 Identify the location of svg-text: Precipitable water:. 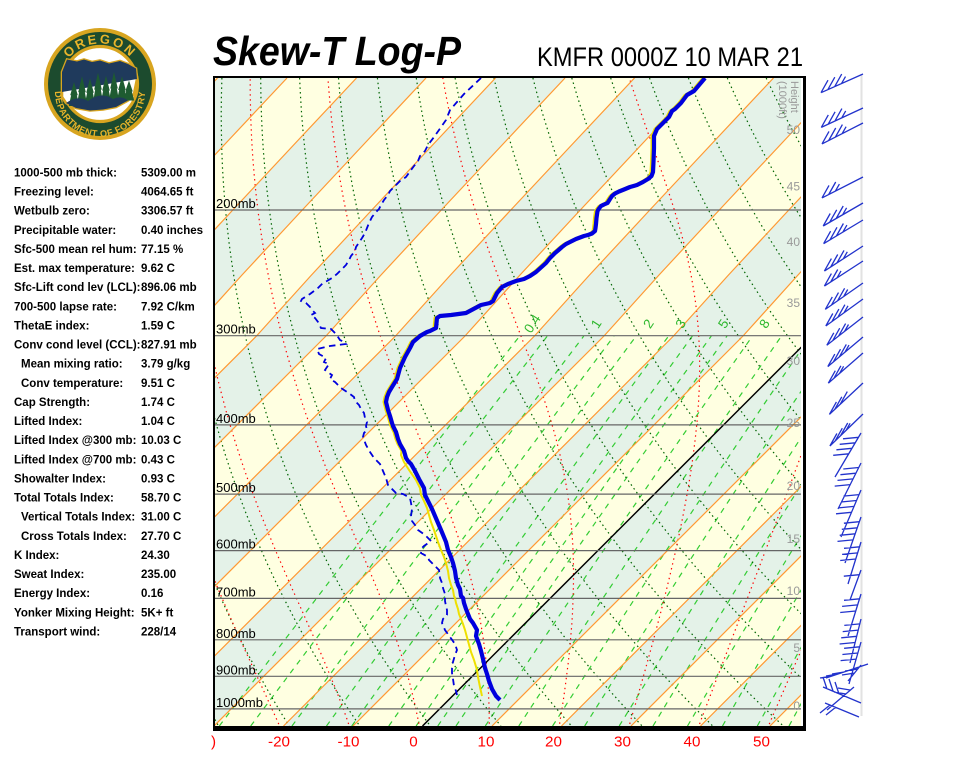
(65, 231).